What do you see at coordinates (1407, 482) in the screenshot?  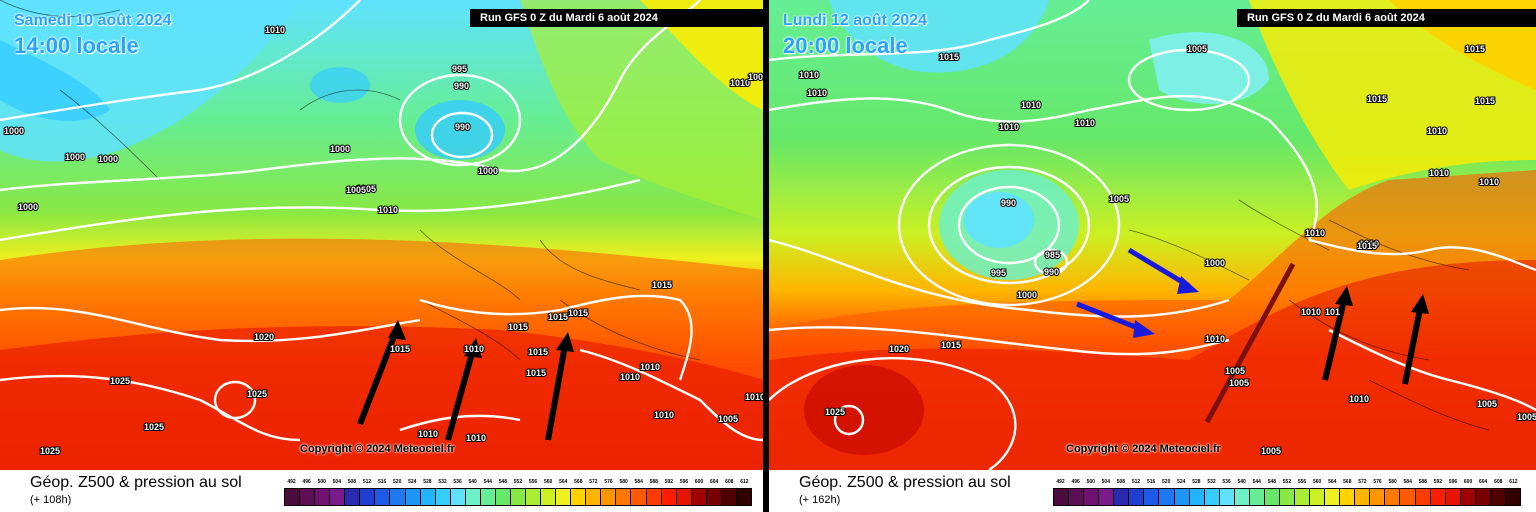 I see `scale-label: 584` at bounding box center [1407, 482].